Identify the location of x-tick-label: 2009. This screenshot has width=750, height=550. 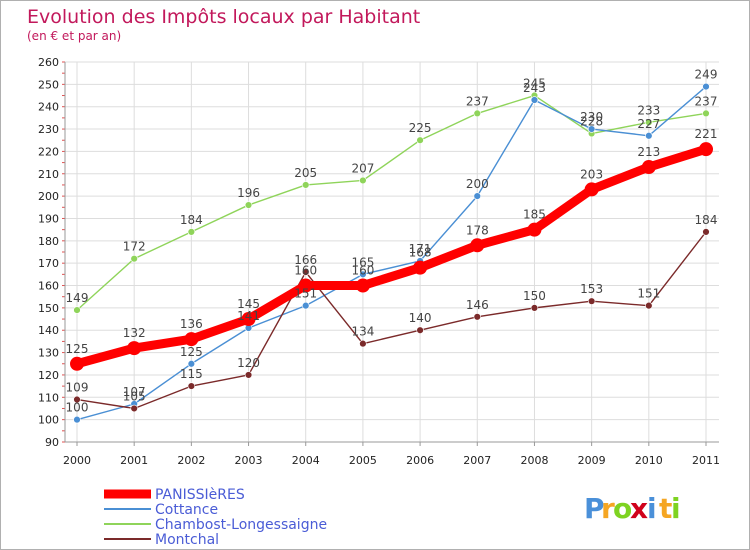
(592, 460).